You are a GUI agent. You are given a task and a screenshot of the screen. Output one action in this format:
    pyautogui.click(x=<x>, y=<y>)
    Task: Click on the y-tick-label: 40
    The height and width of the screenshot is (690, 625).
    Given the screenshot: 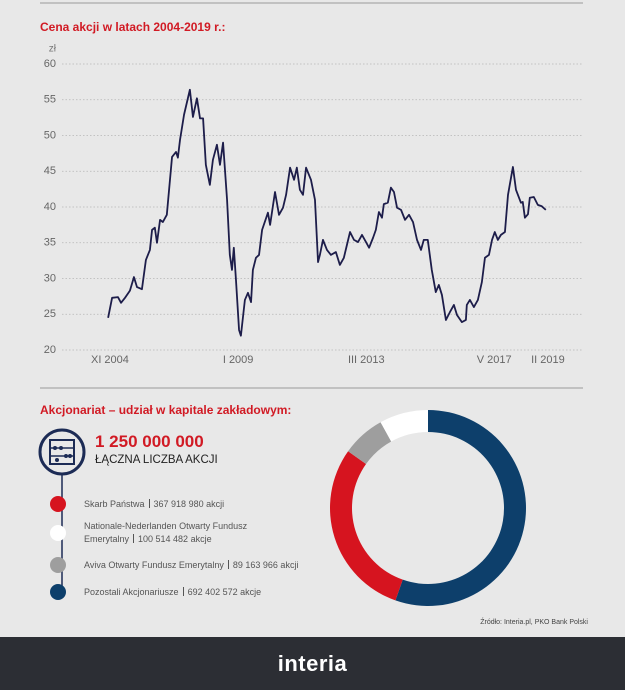 What is the action you would take?
    pyautogui.click(x=50, y=207)
    